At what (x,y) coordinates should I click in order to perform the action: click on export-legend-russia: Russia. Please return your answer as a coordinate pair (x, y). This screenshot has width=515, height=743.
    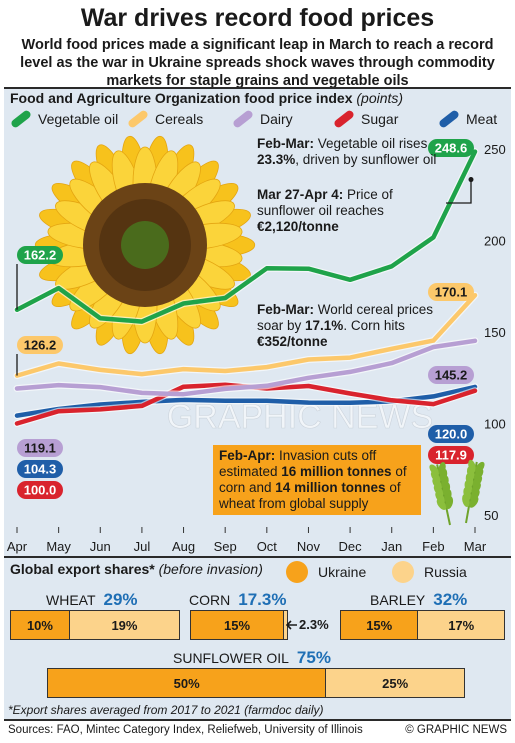
    Looking at the image, I should click on (429, 572).